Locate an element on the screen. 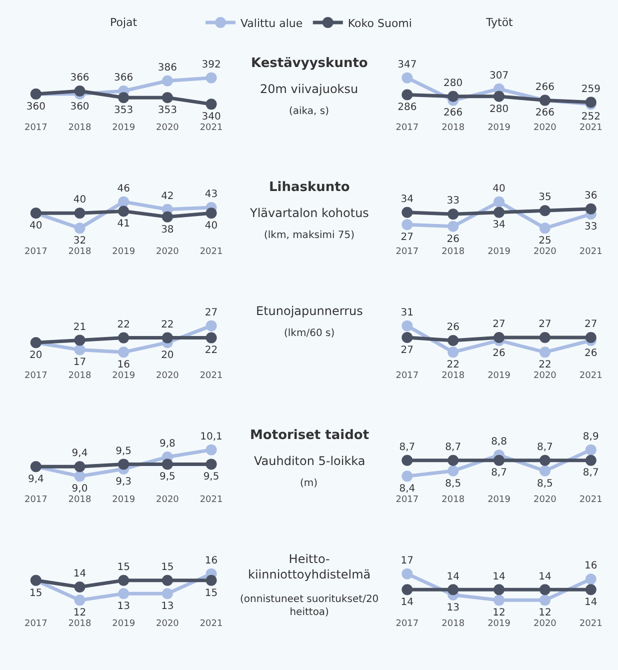 The width and height of the screenshot is (618, 670). data-label: 10,1 is located at coordinates (211, 436).